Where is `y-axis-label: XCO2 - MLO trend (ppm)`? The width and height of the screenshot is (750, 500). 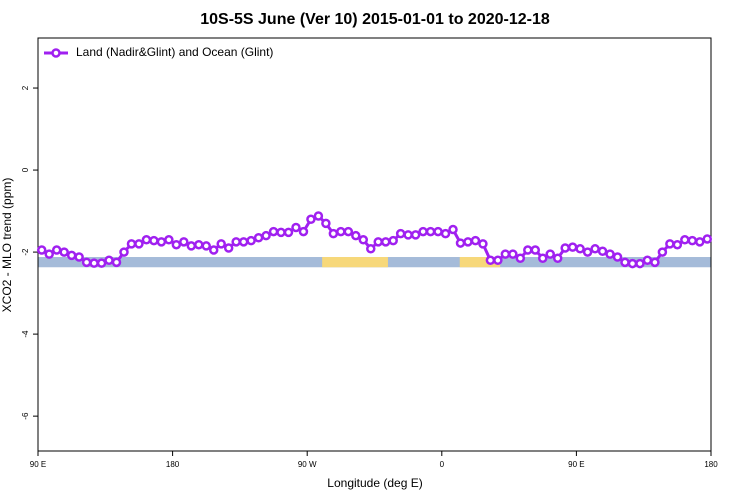 y-axis-label: XCO2 - MLO trend (ppm) is located at coordinates (7, 245).